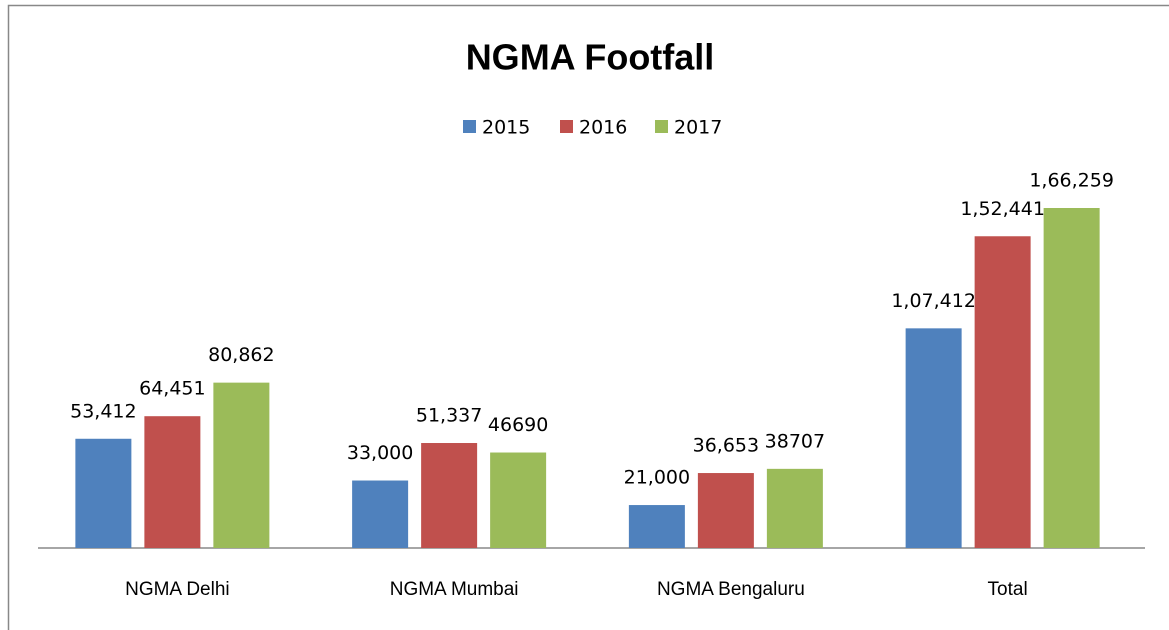 Image resolution: width=1169 pixels, height=630 pixels. I want to click on value-label: 38707, so click(795, 441).